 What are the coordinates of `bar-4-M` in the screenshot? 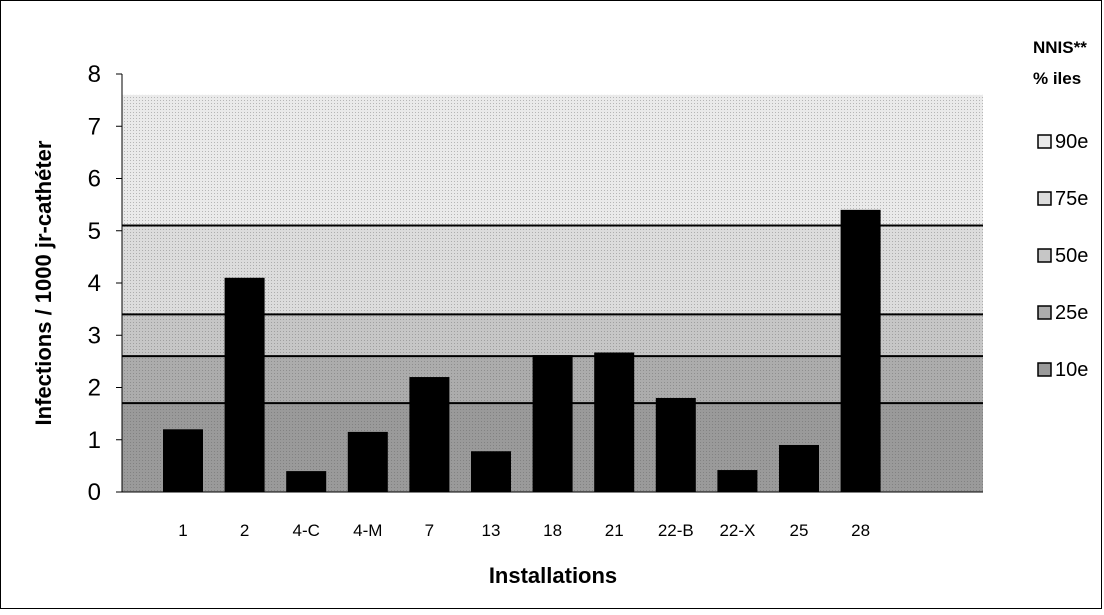 It's located at (367, 461).